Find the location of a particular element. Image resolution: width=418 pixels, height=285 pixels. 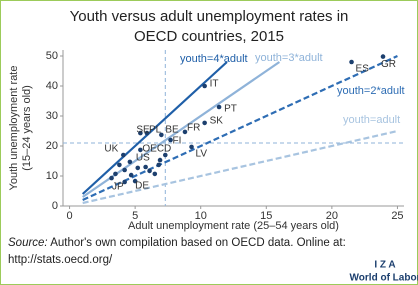

point-label: SK is located at coordinates (217, 121).